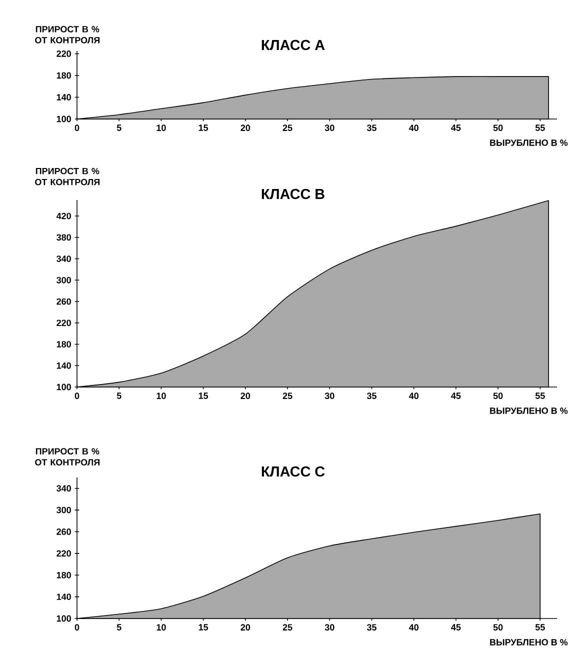 The width and height of the screenshot is (587, 662). Describe the element at coordinates (293, 471) in the screenshot. I see `chart-title: КЛАСС С` at that location.